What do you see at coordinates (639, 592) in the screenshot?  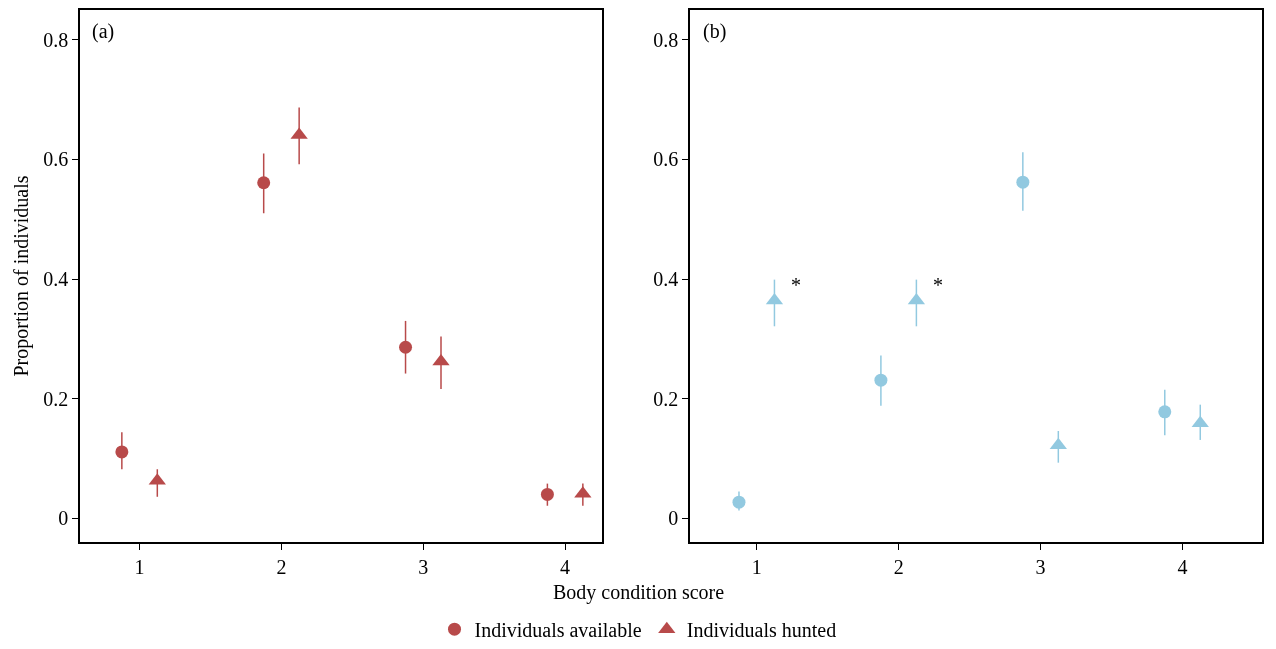 I see `x-axis-title: Body condition score` at bounding box center [639, 592].